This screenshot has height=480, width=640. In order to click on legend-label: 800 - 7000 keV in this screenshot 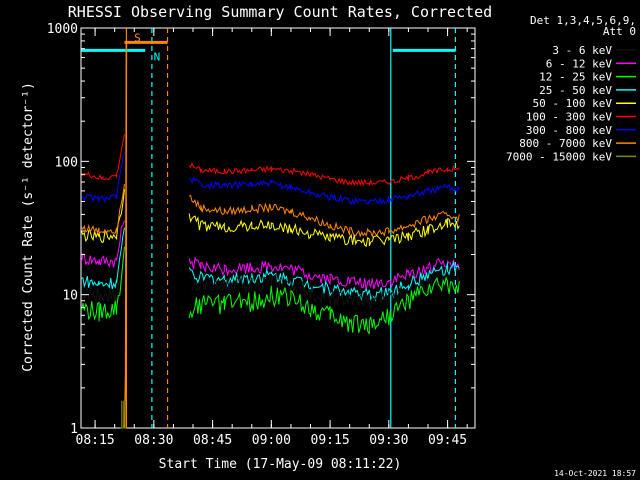, I will do `click(565, 143)`.